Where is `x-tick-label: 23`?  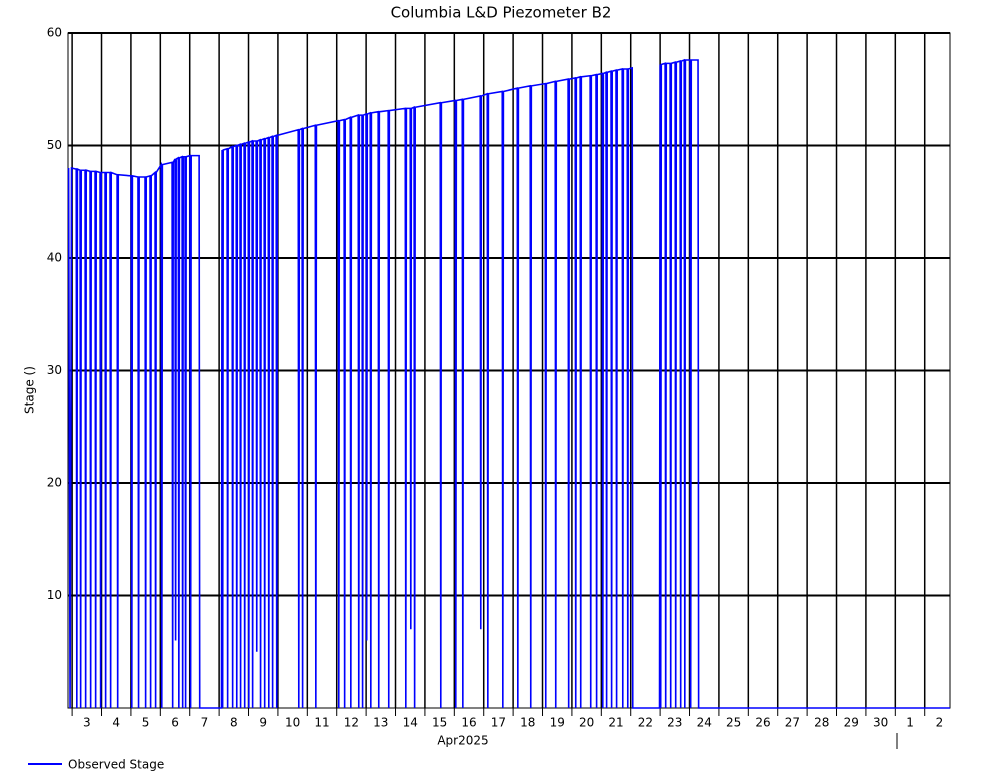
x-tick-label: 23 is located at coordinates (674, 723).